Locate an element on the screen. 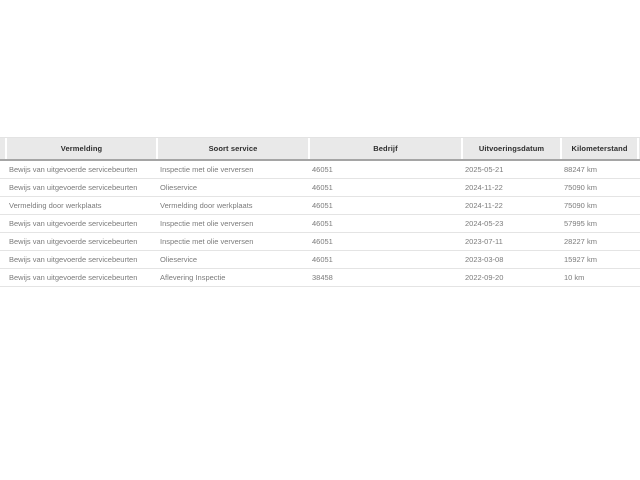 This screenshot has height=480, width=640. header-cell-clipped-left is located at coordinates (2, 148).